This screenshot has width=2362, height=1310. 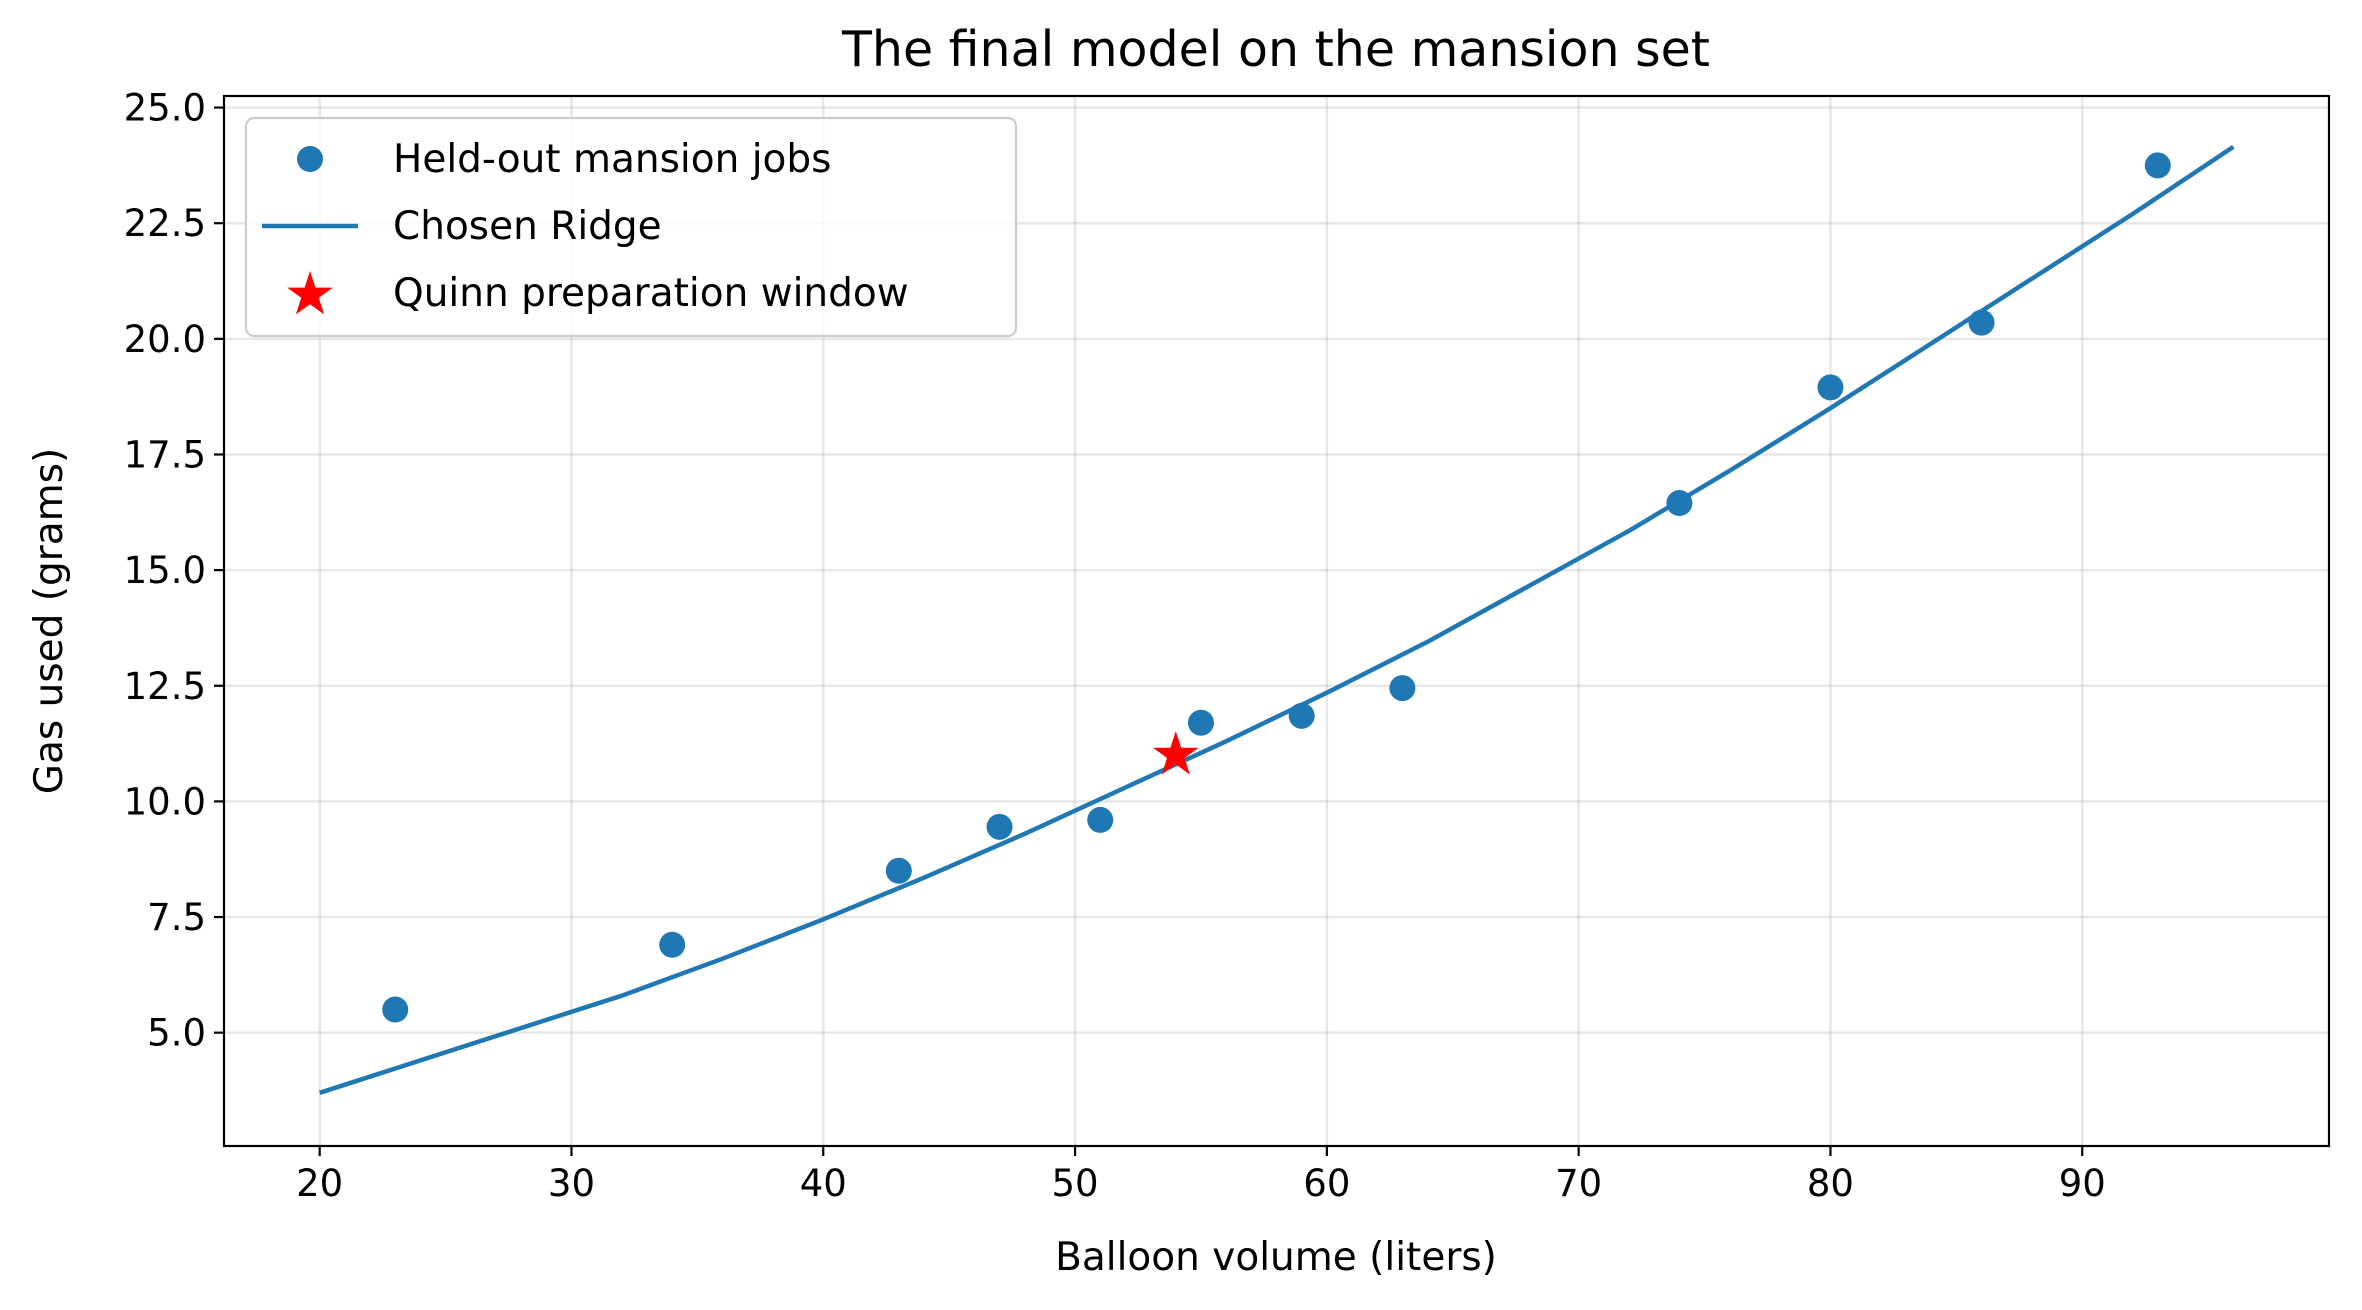 What do you see at coordinates (176, 1033) in the screenshot?
I see `y-tick-label: 5.0` at bounding box center [176, 1033].